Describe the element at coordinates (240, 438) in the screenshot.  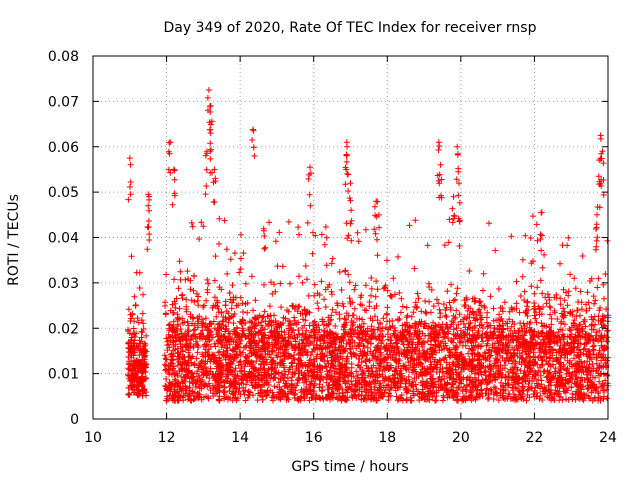
I see `x-tick-label: 14` at that location.